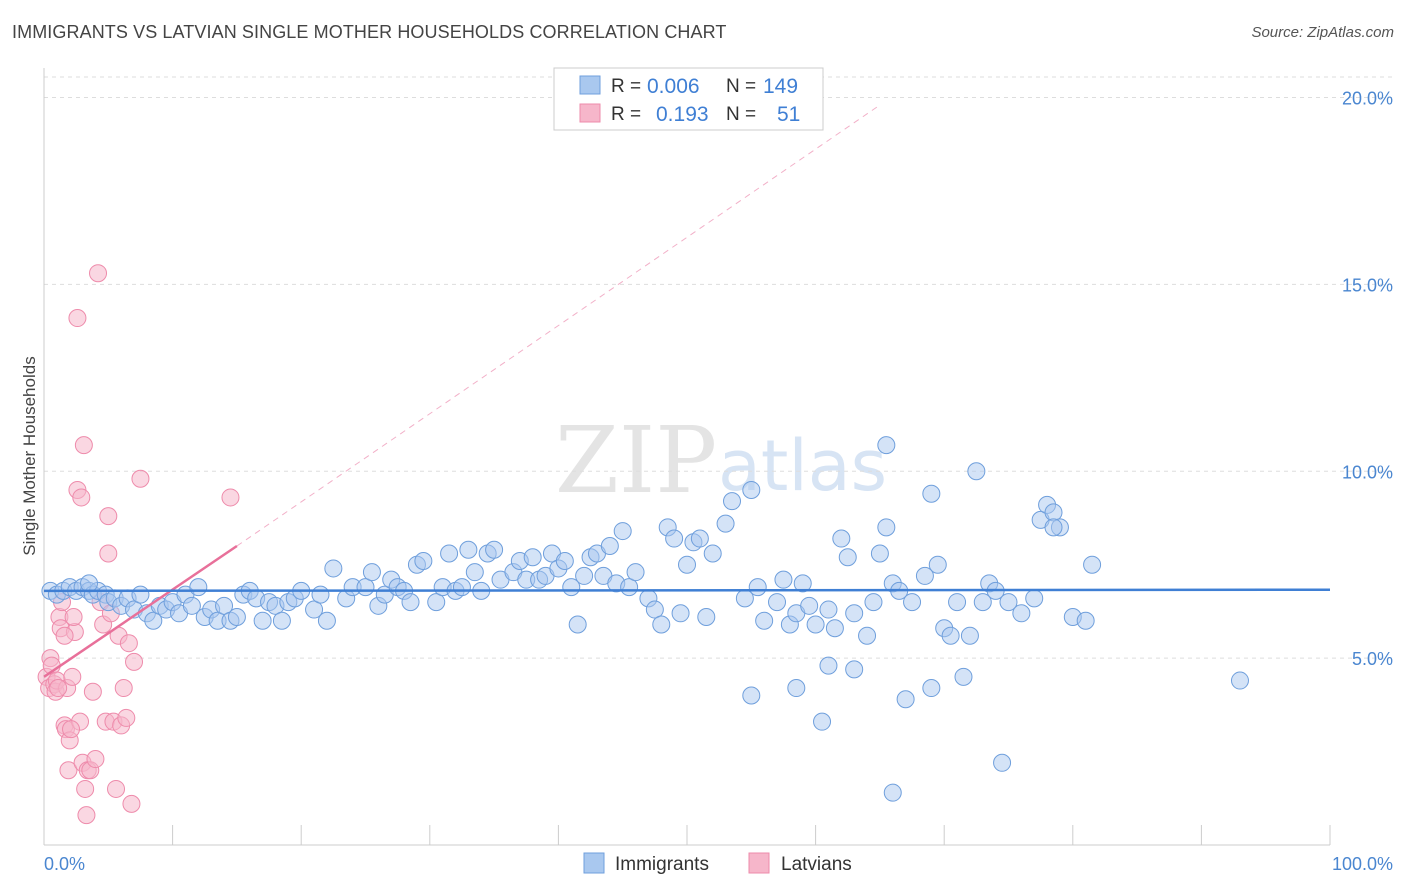 This screenshot has height=892, width=1406. I want to click on x-tick-labels: 0.0% 100.0%, so click(718, 864).